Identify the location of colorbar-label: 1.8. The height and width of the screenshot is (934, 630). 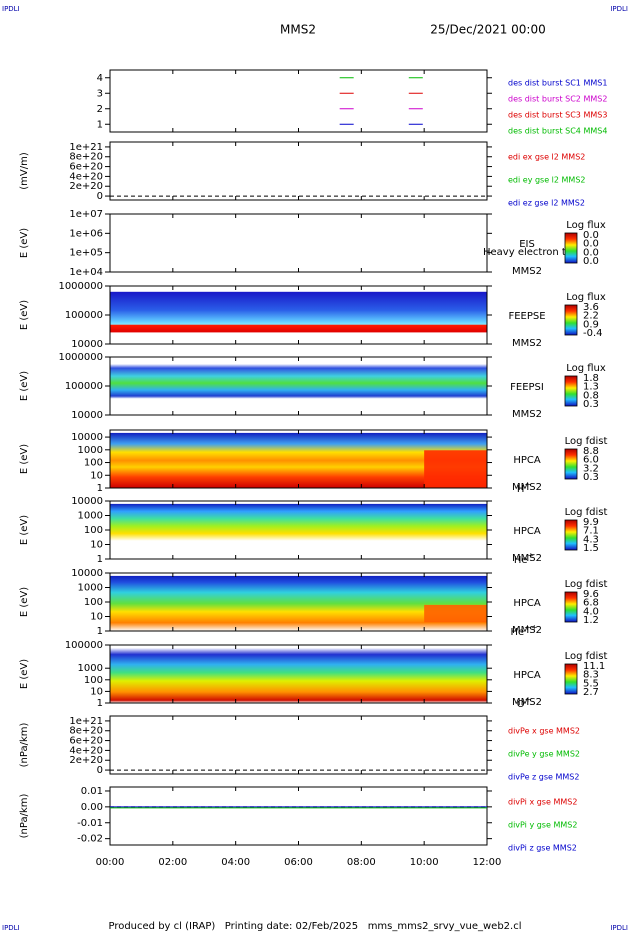
(591, 378).